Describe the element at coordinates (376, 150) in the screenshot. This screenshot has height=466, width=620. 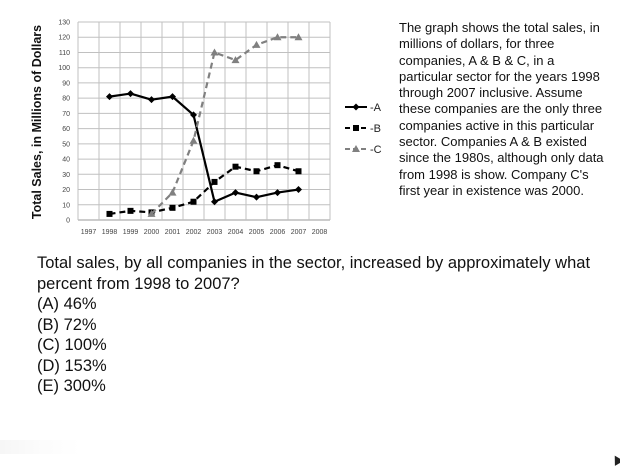
I see `legend-label-c: -C` at that location.